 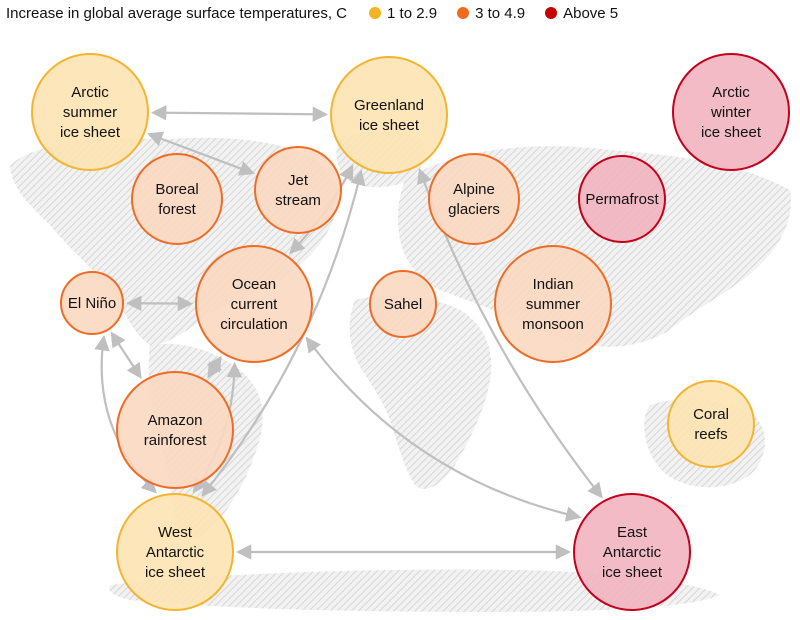 I want to click on node-circle-el-nino, so click(x=92, y=303).